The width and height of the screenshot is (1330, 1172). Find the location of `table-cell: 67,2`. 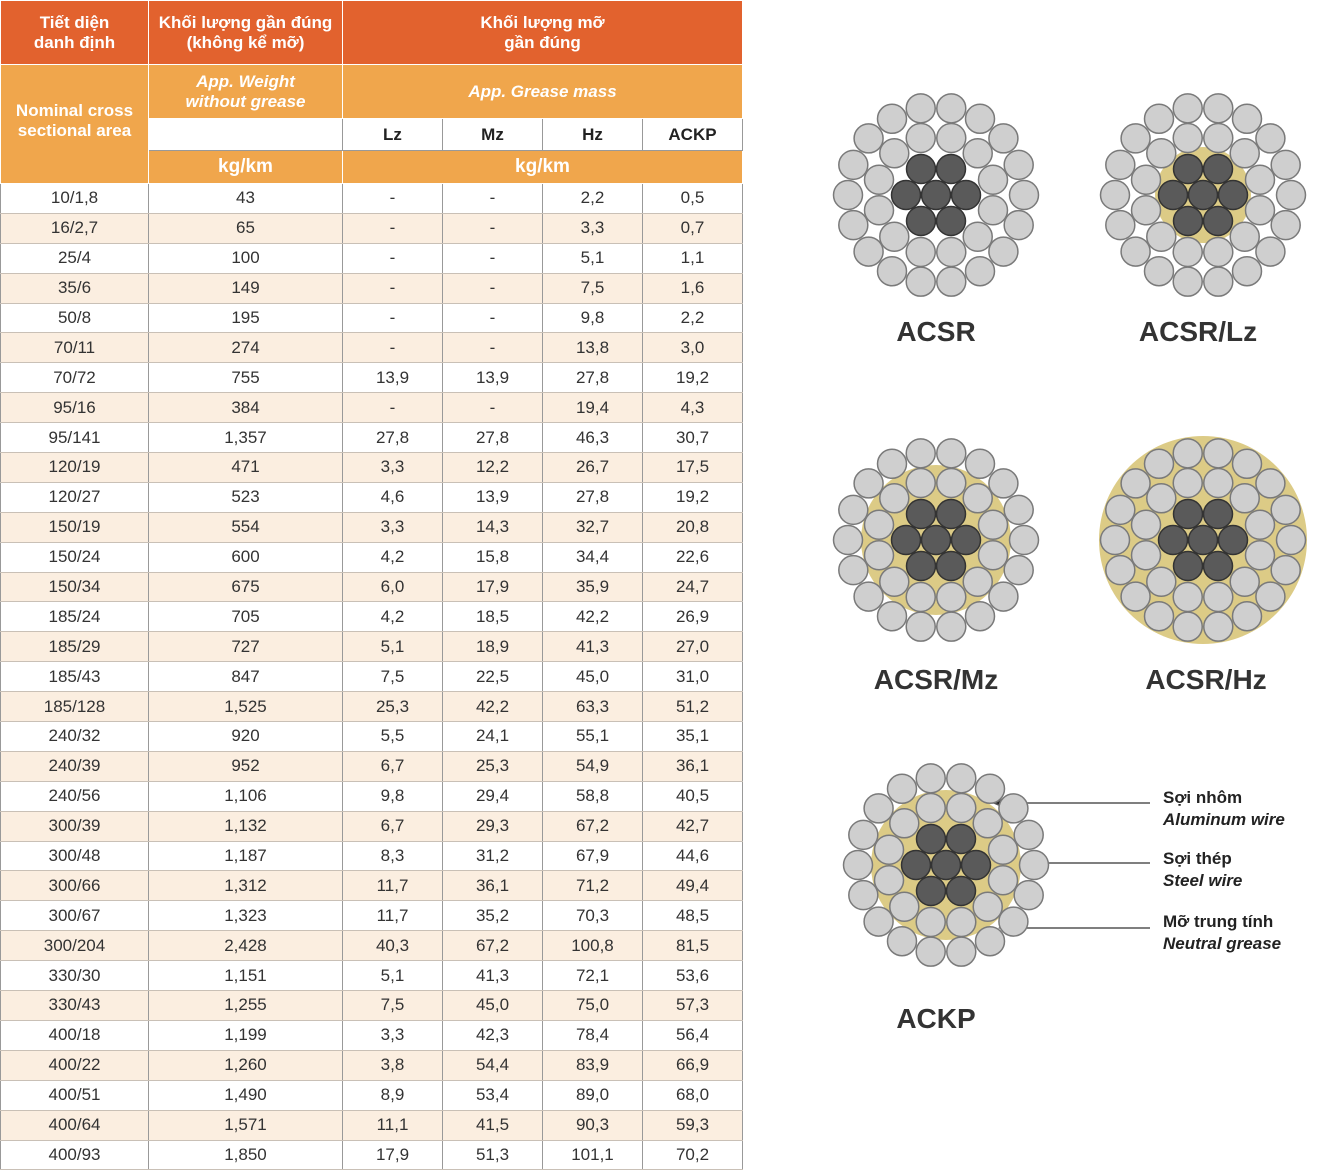

table-cell: 67,2 is located at coordinates (592, 826).